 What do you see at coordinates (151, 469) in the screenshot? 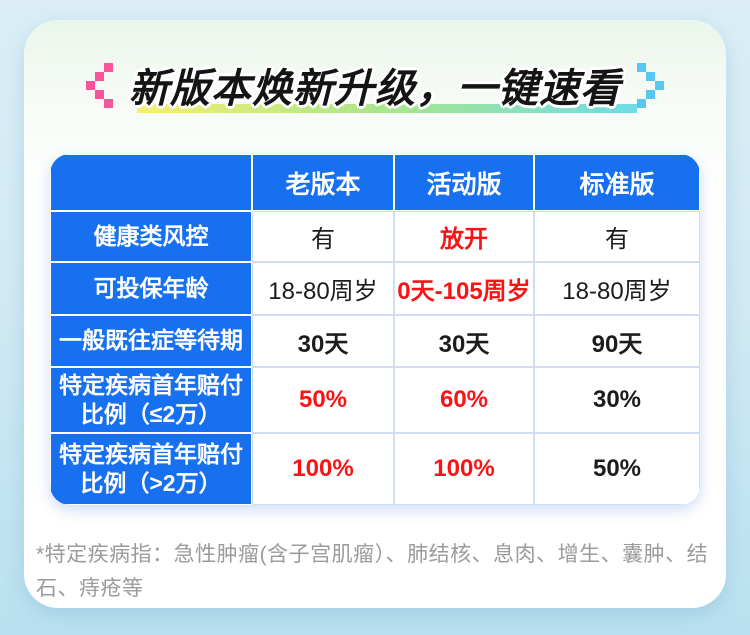
I see `row-label-payout-ratio-gt-20k: 特定疾病首年赔付比例（>2万）` at bounding box center [151, 469].